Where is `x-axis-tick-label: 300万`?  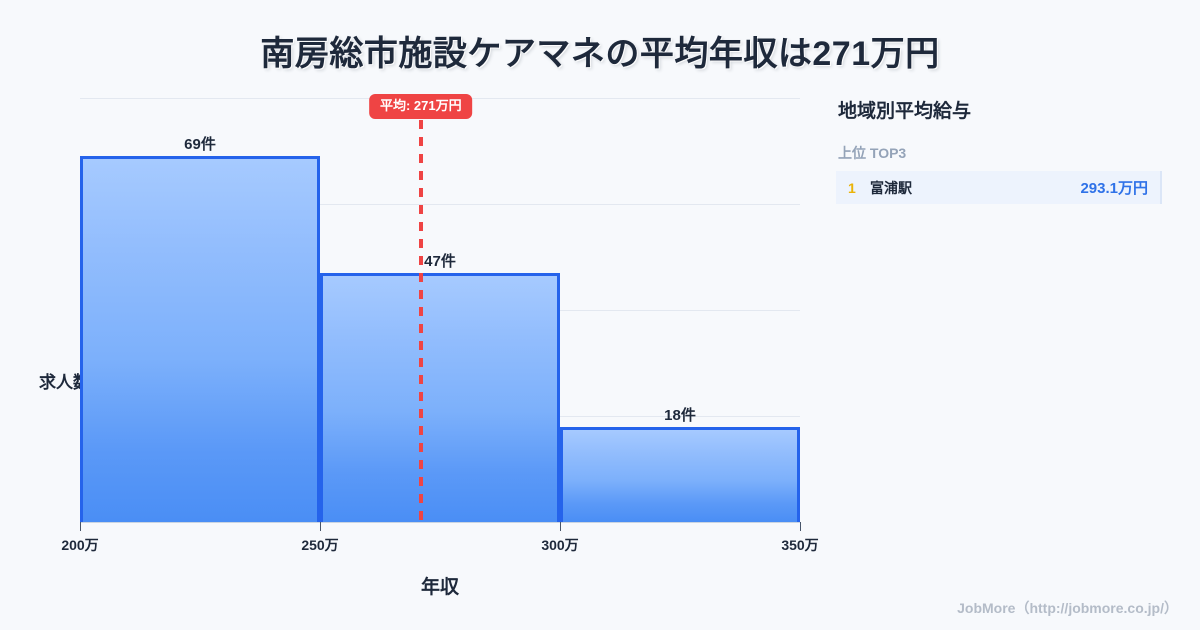
x-axis-tick-label: 300万 is located at coordinates (560, 545).